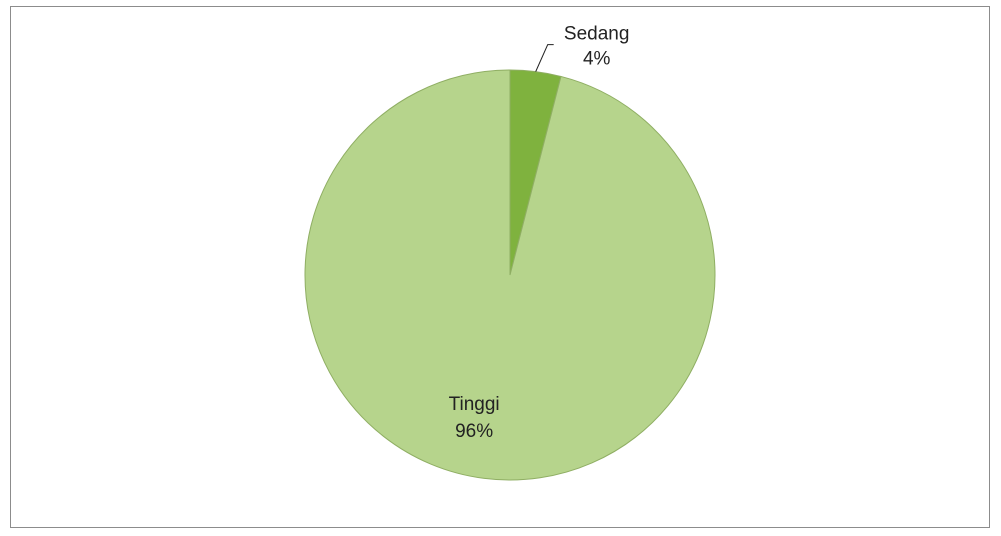 The image size is (1001, 536). What do you see at coordinates (474, 404) in the screenshot?
I see `category-label: Tinggi` at bounding box center [474, 404].